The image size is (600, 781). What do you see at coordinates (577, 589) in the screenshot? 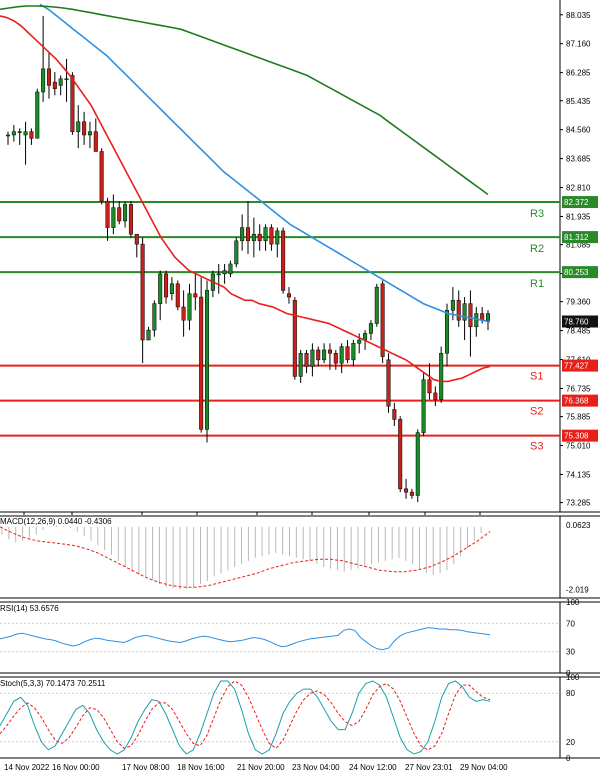
I see `macd-y-tick-label: -2.019` at bounding box center [577, 589].